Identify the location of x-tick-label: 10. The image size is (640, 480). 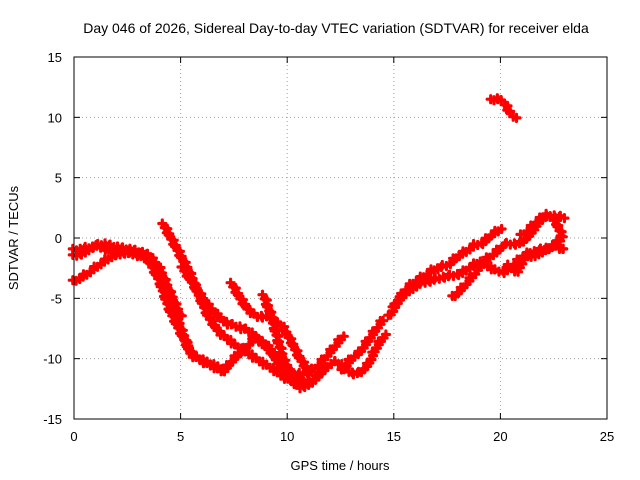
(287, 436).